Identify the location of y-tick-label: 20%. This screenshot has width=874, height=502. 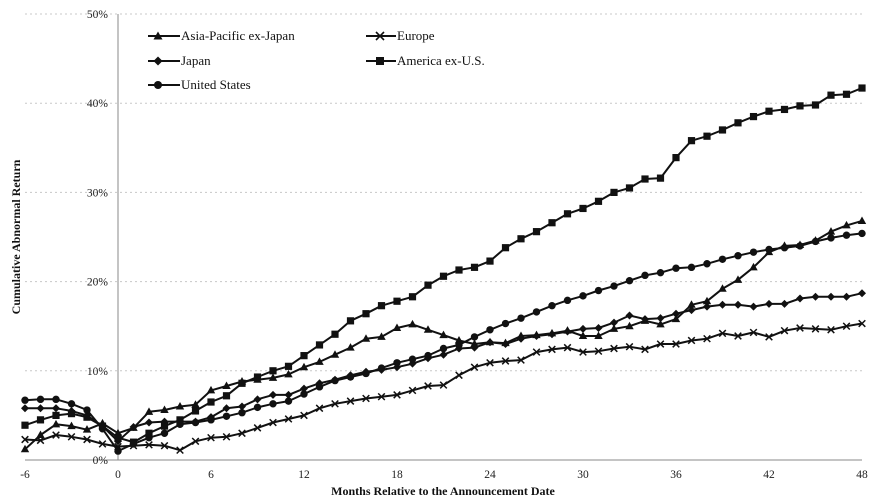
(98, 283).